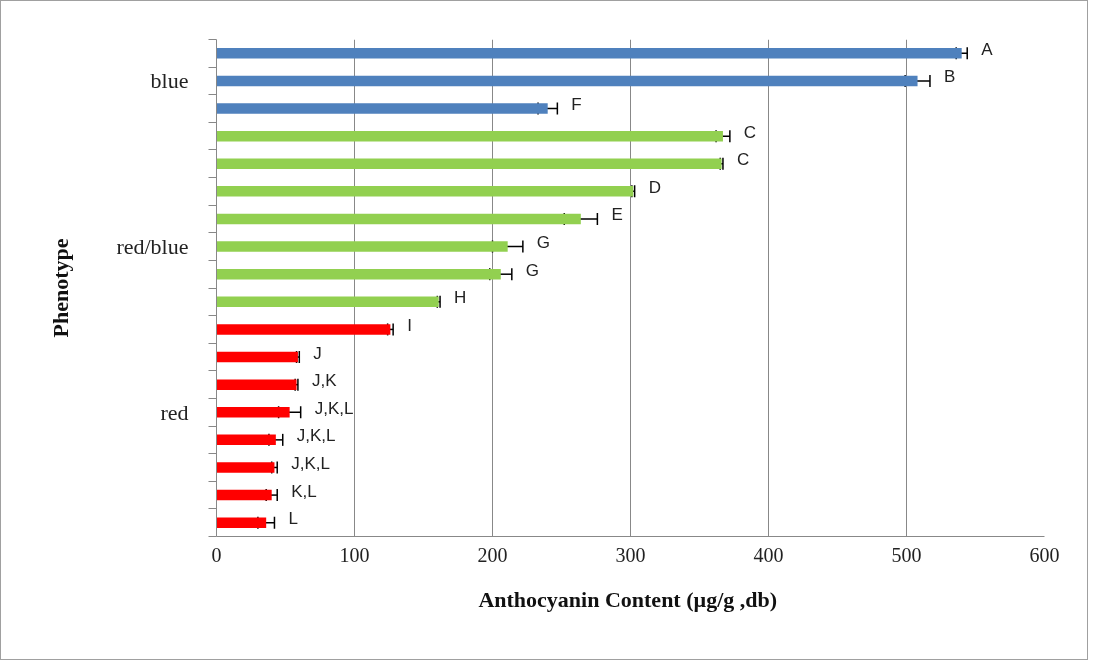 This screenshot has width=1094, height=666. What do you see at coordinates (654, 187) in the screenshot?
I see `data-label: D` at bounding box center [654, 187].